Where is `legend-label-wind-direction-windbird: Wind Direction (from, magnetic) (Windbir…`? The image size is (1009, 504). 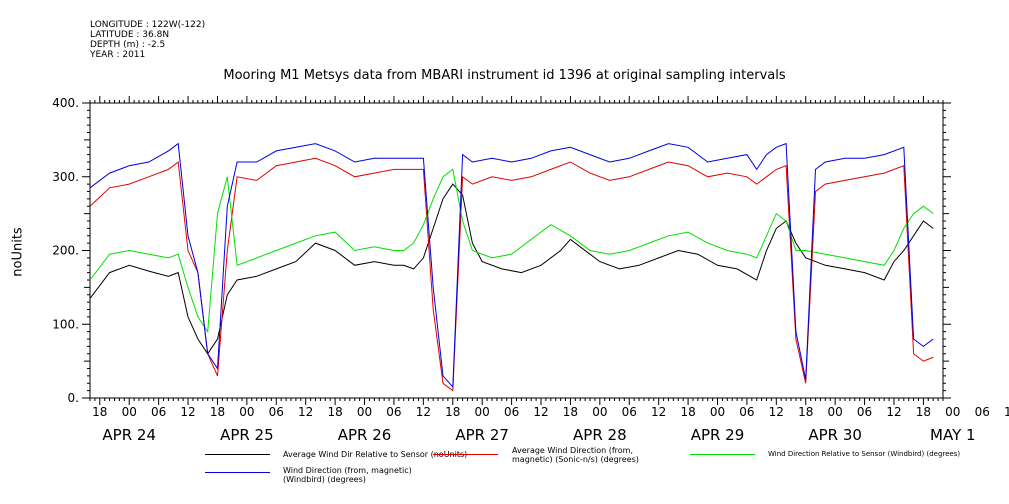 legend-label-wind-direction-windbird: Wind Direction (from, magnetic) (Windbir… is located at coordinates (347, 475).